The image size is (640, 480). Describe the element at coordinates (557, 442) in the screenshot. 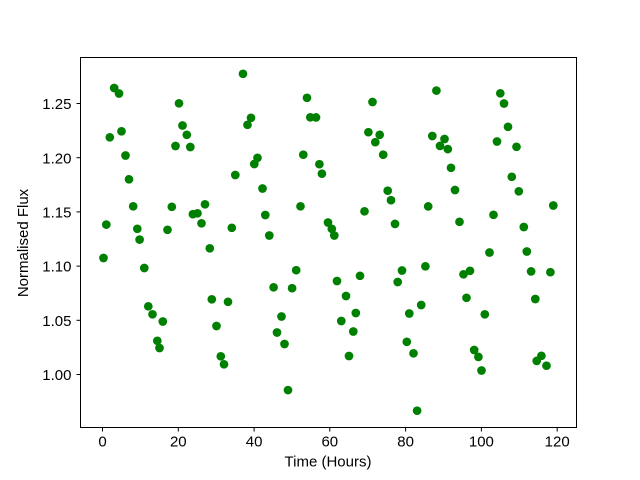

I see `svg-text: 120` at that location.